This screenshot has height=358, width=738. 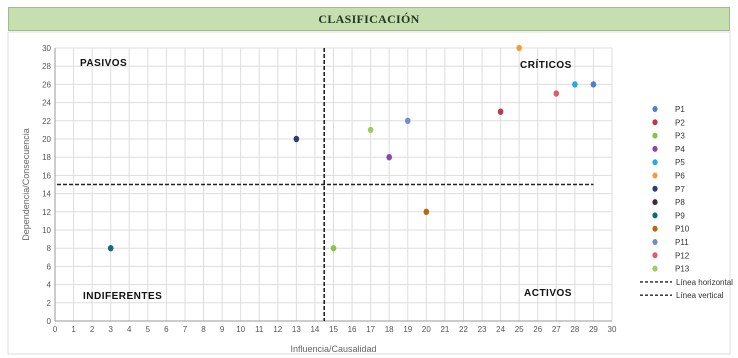 What do you see at coordinates (46, 212) in the screenshot?
I see `y-tick-label: 12` at bounding box center [46, 212].